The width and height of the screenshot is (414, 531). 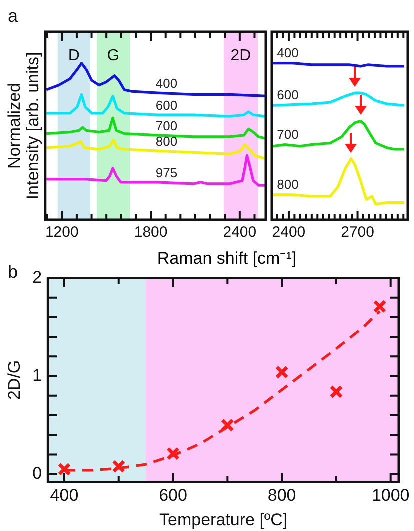 I want to click on band-label: 2D, so click(x=241, y=55).